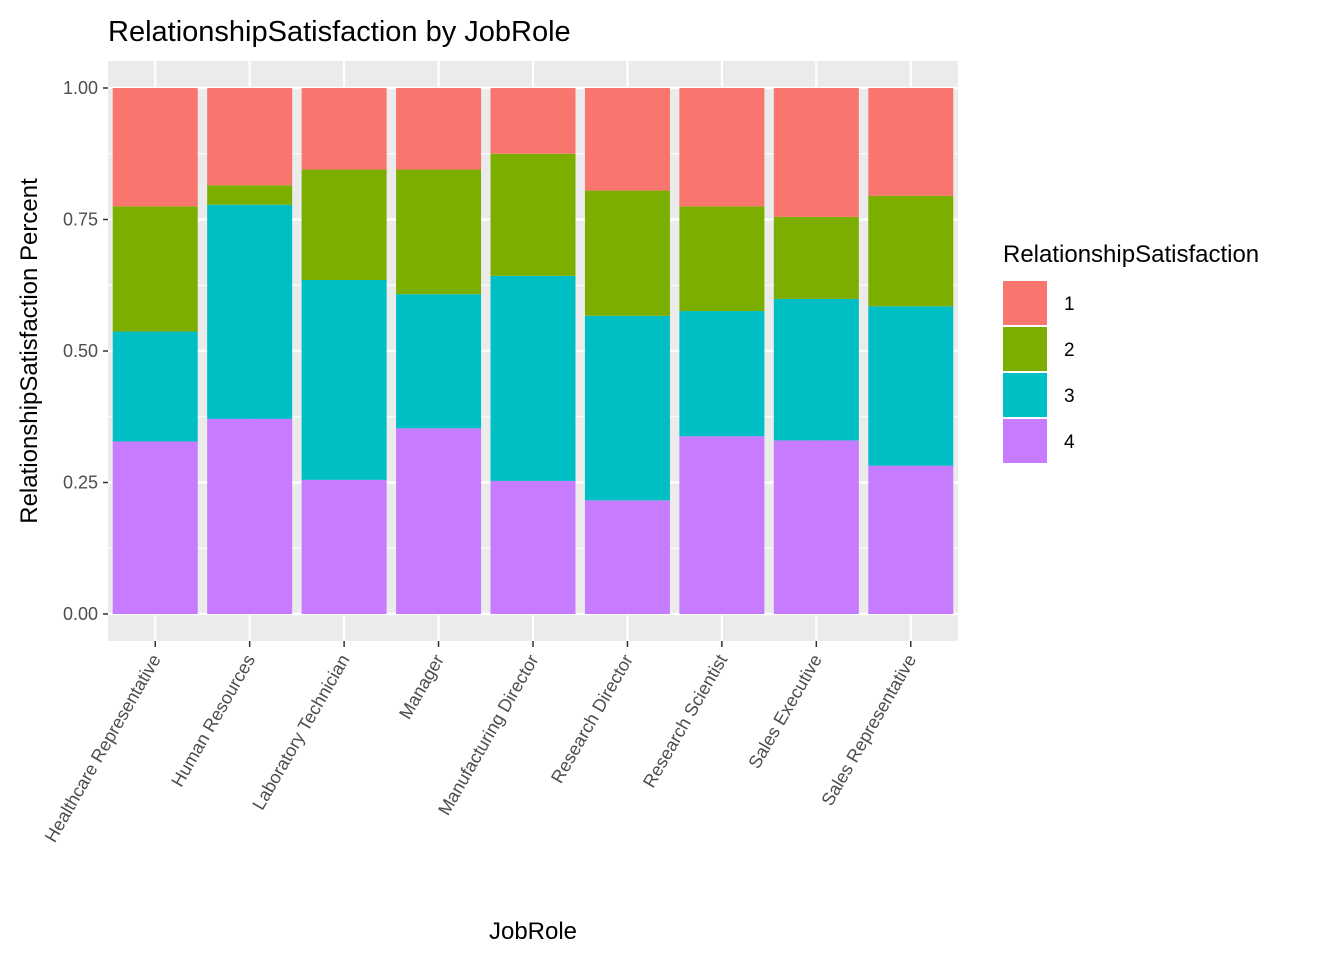  What do you see at coordinates (1069, 304) in the screenshot?
I see `legend-label: 1` at bounding box center [1069, 304].